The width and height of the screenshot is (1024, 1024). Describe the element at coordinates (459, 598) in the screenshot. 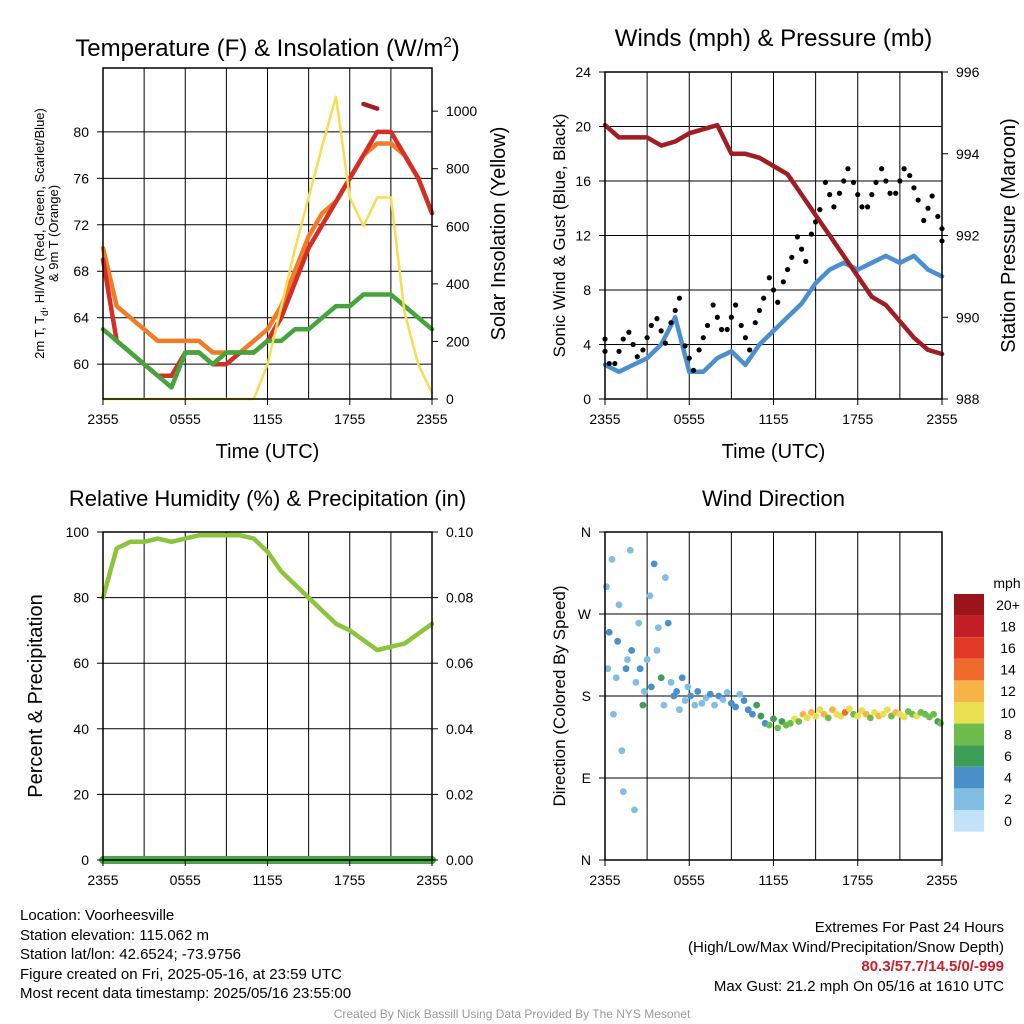

I see `y2-tick-label: 0.08` at that location.